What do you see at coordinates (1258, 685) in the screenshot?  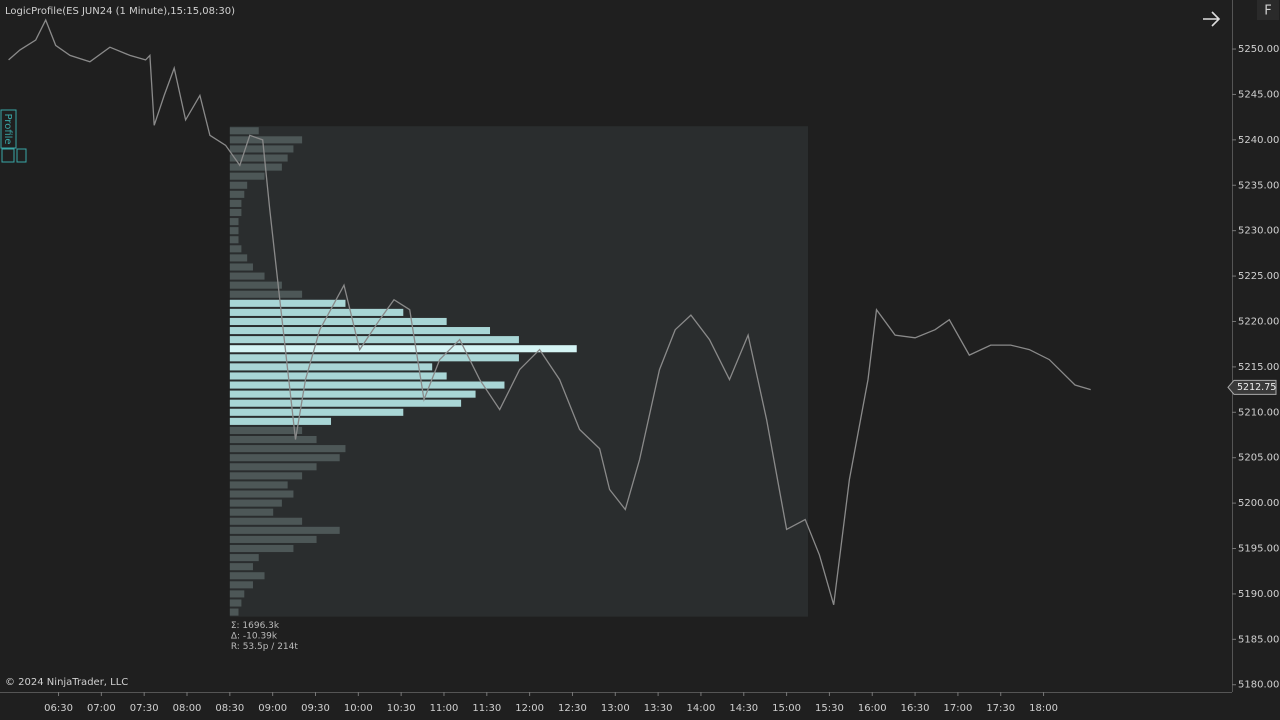 I see `y-tick-label: 5180.00` at bounding box center [1258, 685].